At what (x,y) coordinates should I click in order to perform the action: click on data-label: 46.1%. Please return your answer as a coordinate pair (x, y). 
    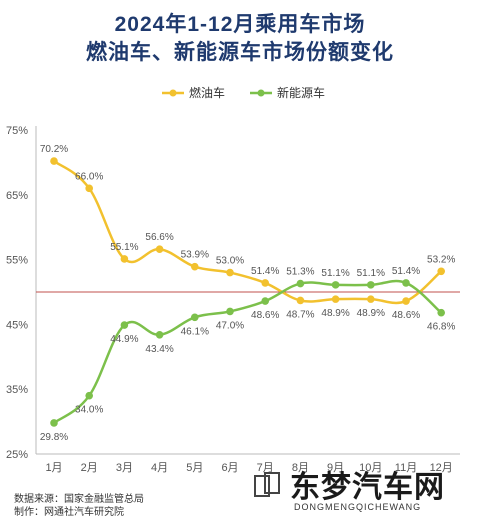
    Looking at the image, I should click on (195, 331).